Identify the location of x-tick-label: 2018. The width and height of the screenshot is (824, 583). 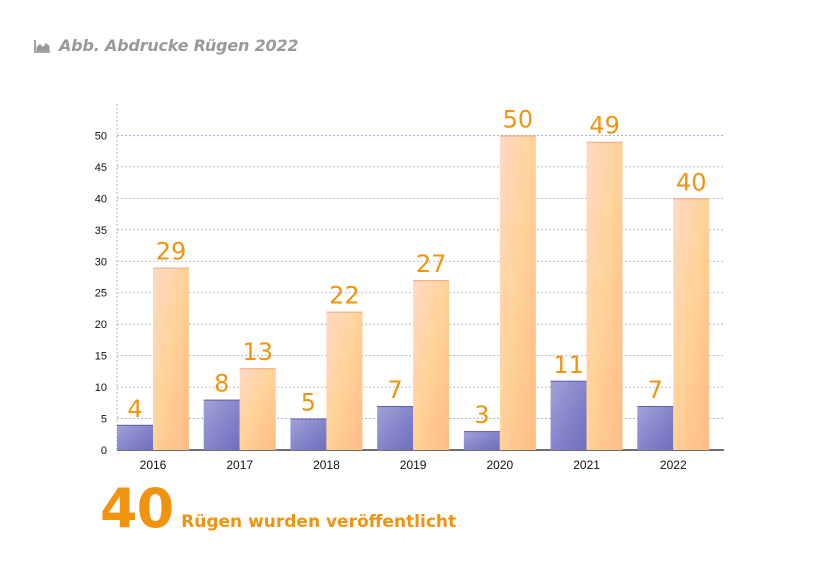
(326, 465).